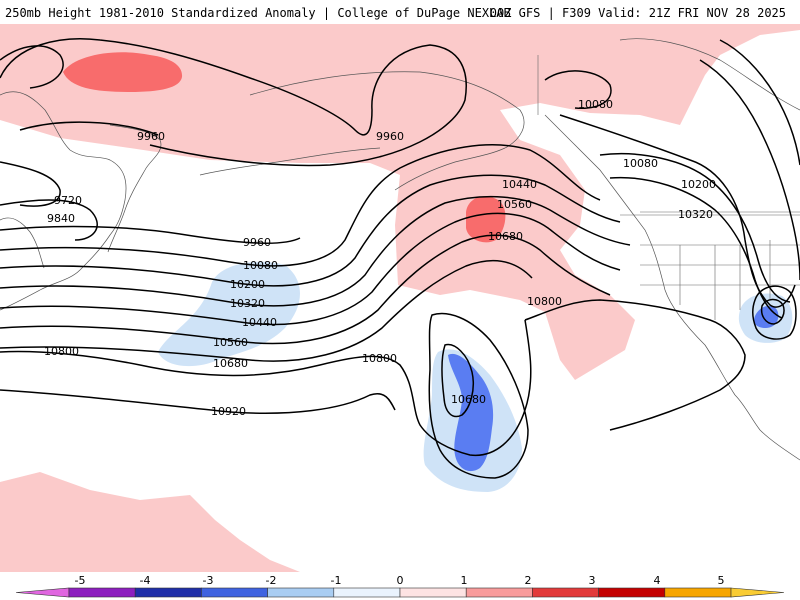  I want to click on contour-10080-east, so click(578, 89).